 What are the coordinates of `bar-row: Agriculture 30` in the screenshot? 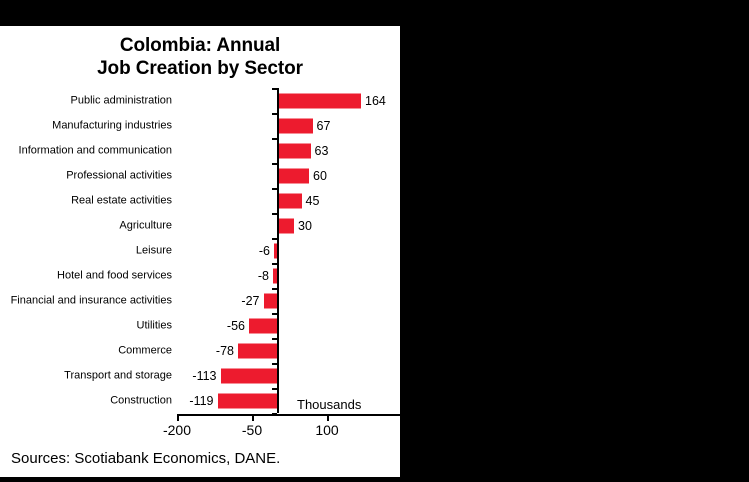 It's located at (200, 226).